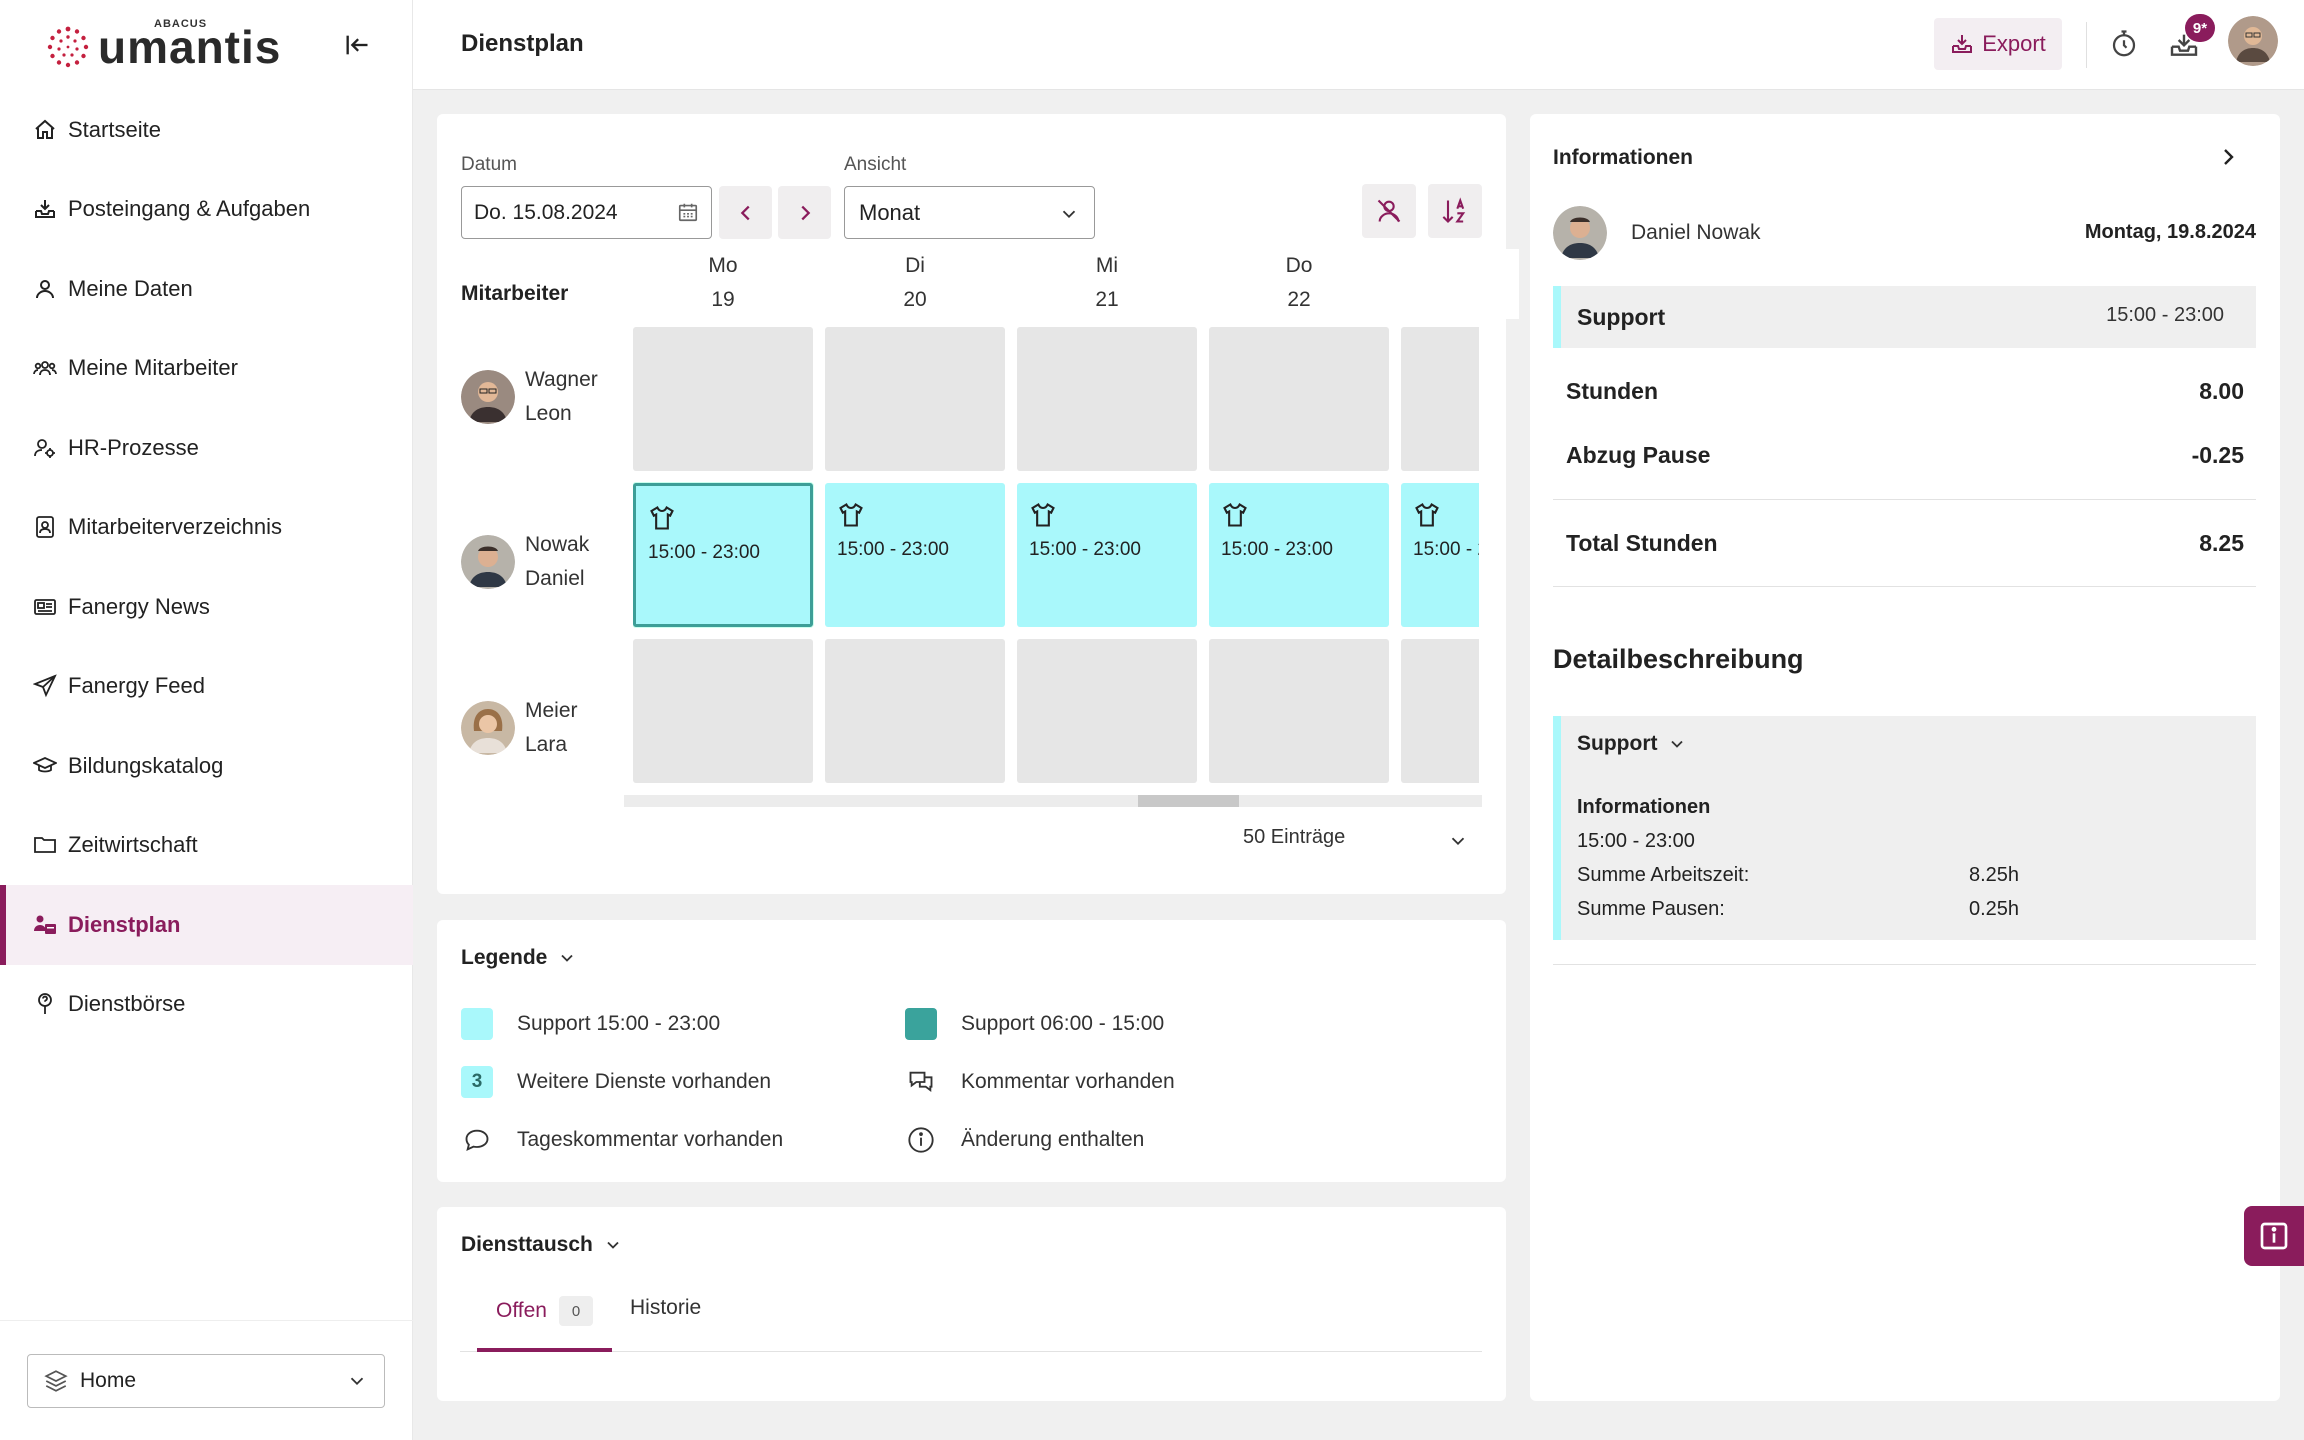 Image resolution: width=2304 pixels, height=1440 pixels. I want to click on home-select: Home, so click(206, 1381).